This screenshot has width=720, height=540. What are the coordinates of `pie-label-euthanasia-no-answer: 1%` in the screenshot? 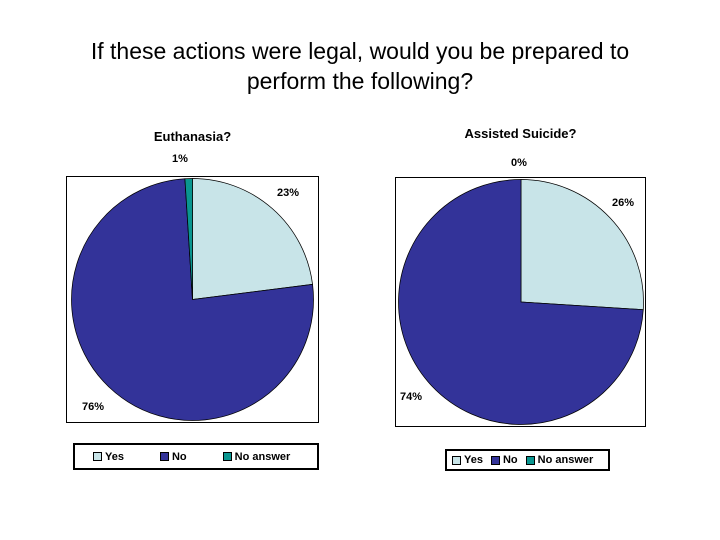 It's located at (180, 159).